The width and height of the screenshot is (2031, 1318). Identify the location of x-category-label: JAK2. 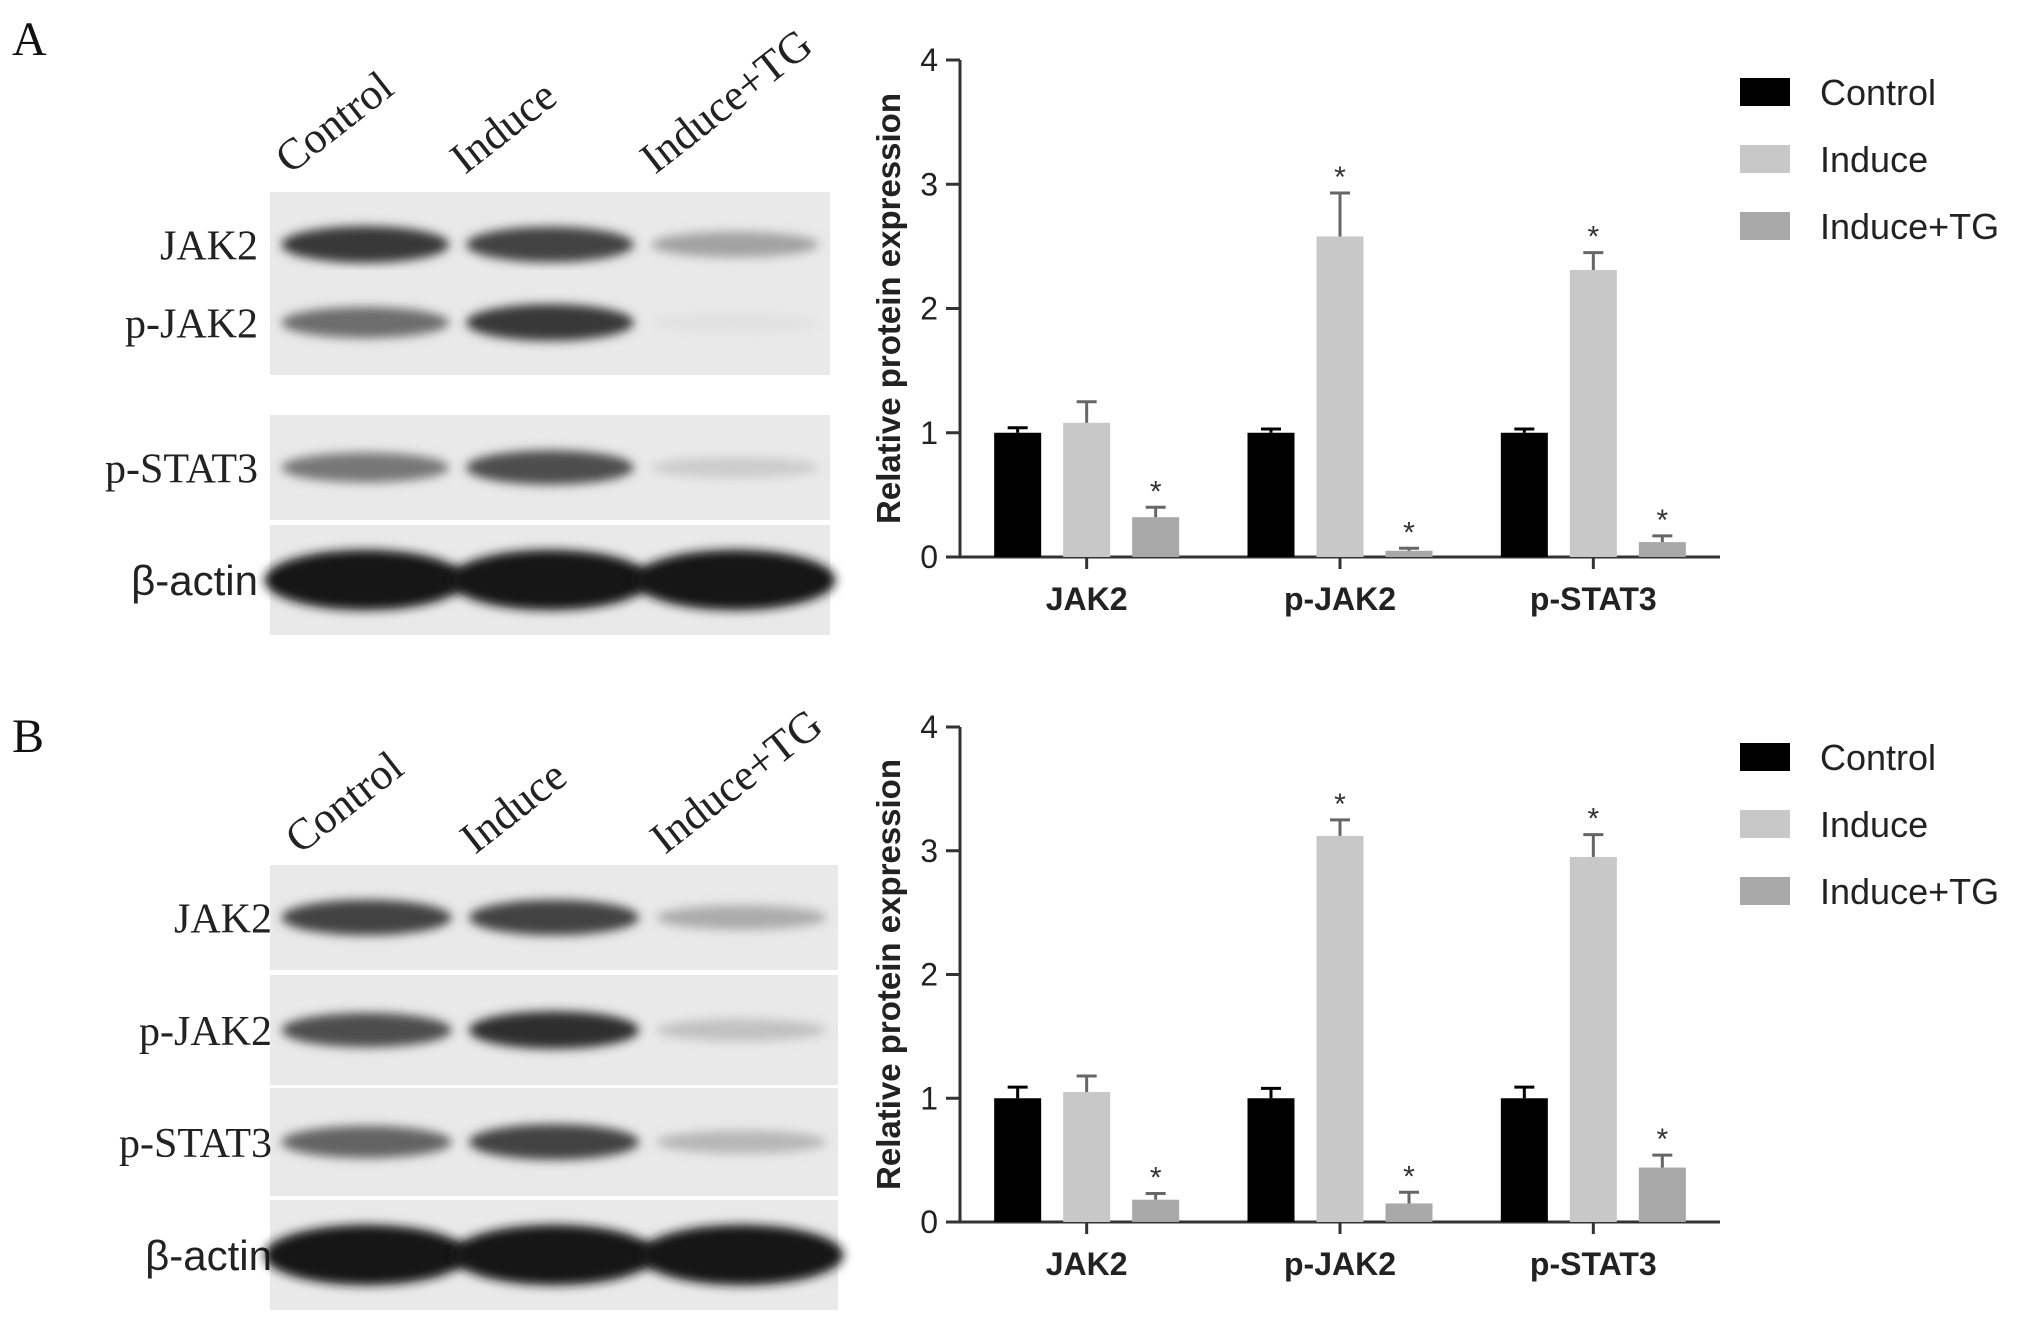
(1087, 1264).